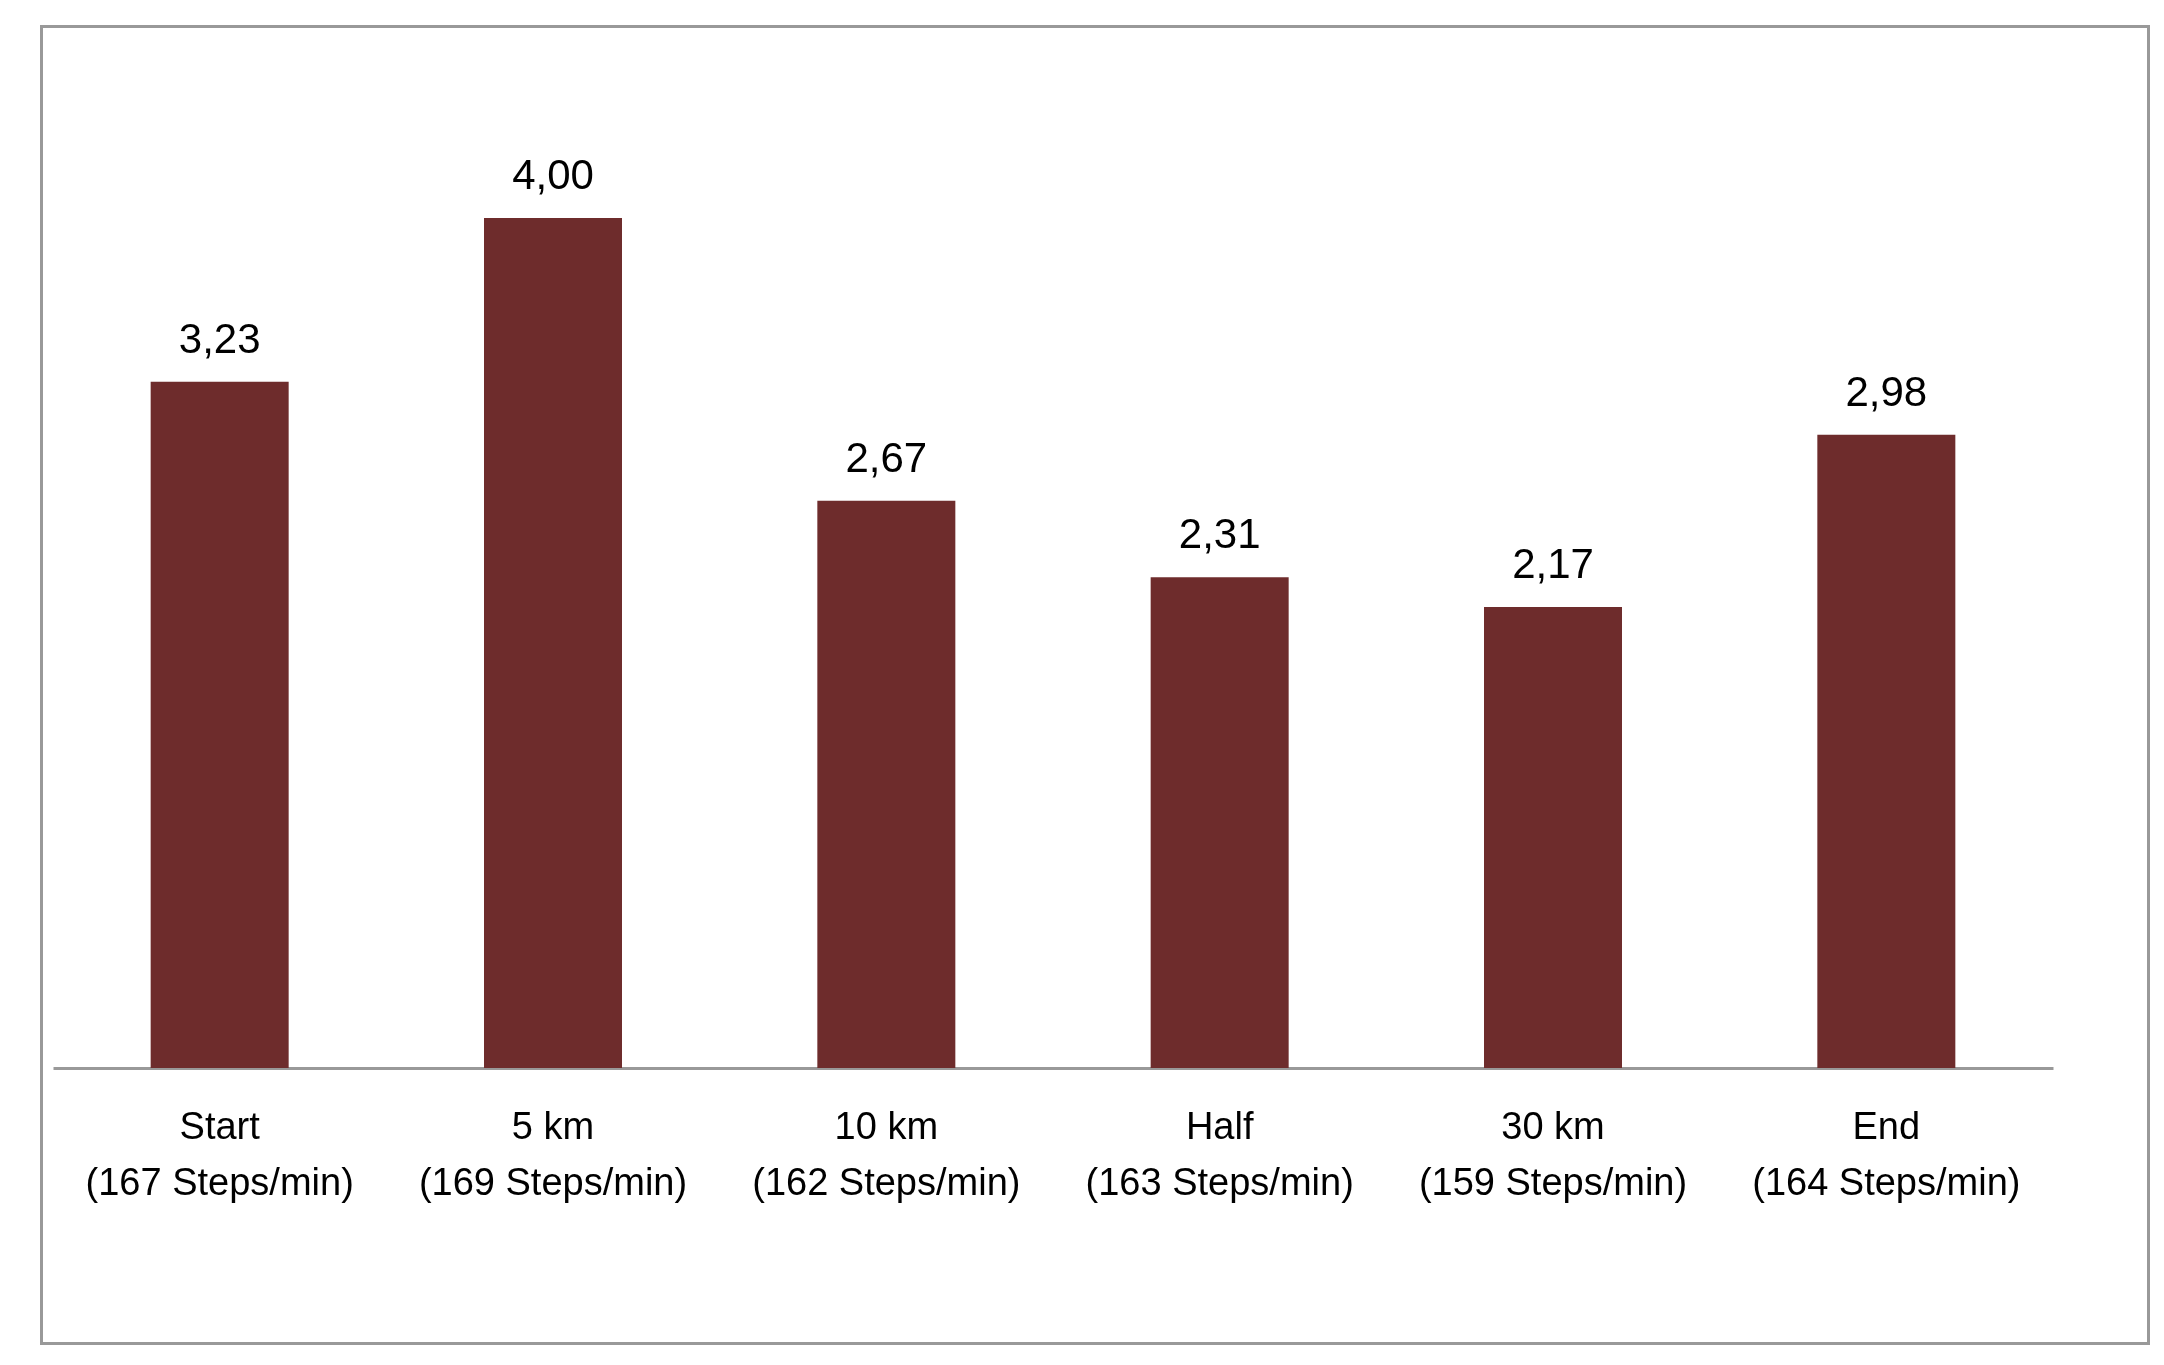  Describe the element at coordinates (219, 338) in the screenshot. I see `data-label: 3,23` at that location.